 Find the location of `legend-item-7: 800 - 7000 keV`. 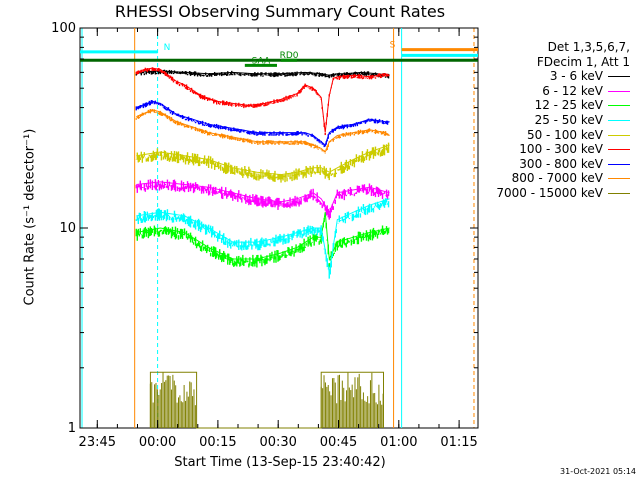

legend-item-7: 800 - 7000 keV is located at coordinates (563, 178).